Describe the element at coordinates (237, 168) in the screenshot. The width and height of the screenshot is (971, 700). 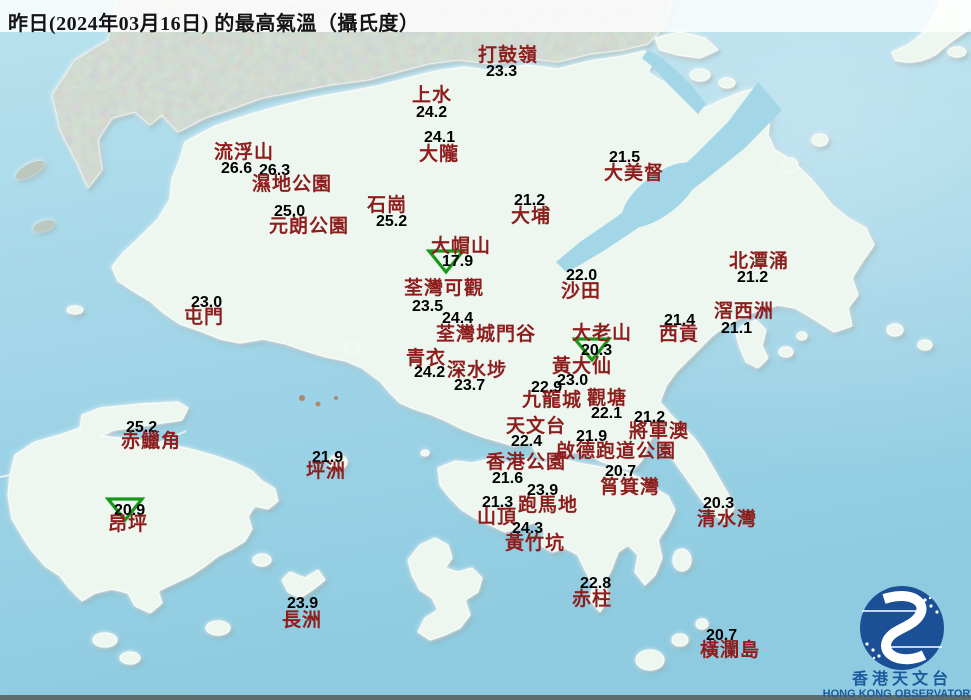
I see `station-value-label: 26.6` at that location.